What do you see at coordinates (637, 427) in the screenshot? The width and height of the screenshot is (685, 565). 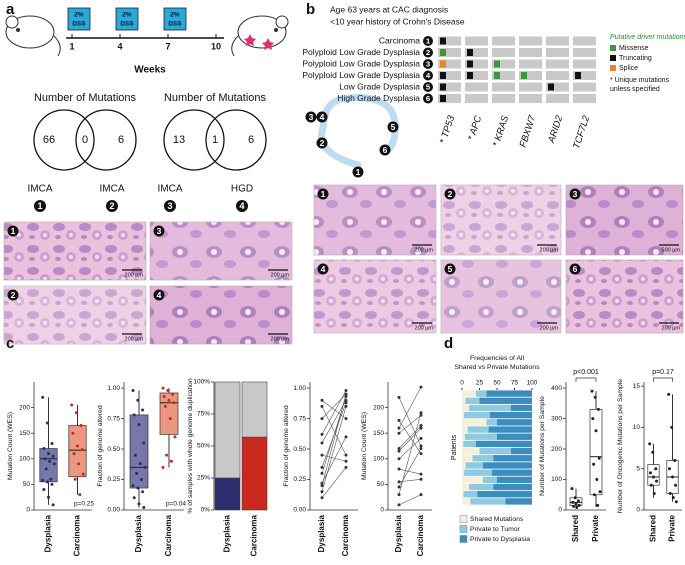 I see `y-tick-label: 10` at bounding box center [637, 427].